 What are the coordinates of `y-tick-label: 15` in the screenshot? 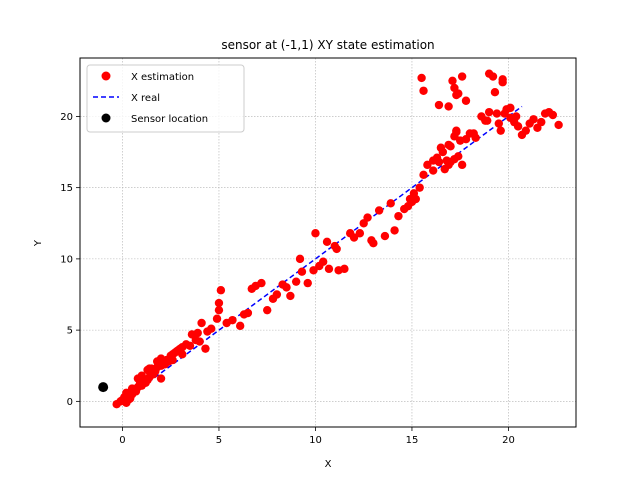 It's located at (66, 188).